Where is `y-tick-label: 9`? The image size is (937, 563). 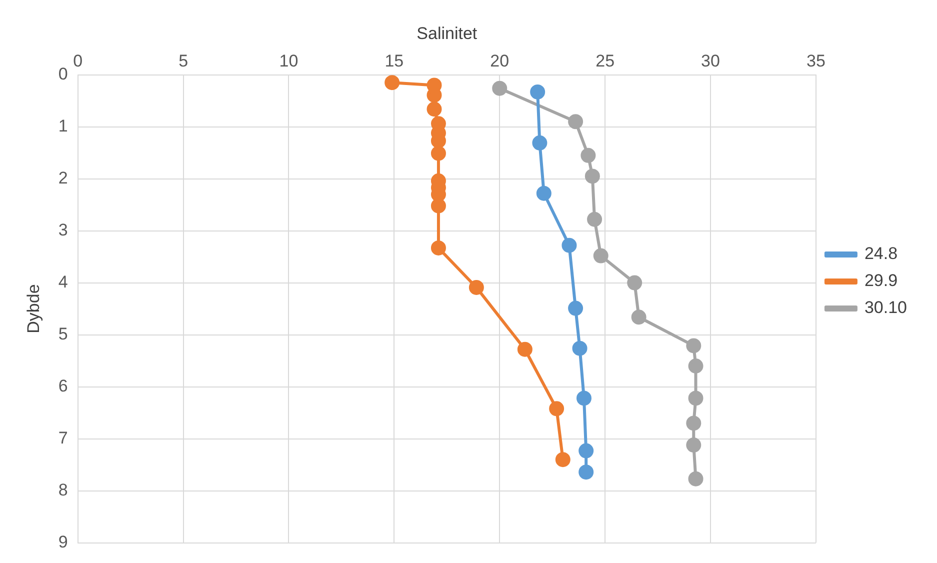 y-tick-label: 9 is located at coordinates (63, 542).